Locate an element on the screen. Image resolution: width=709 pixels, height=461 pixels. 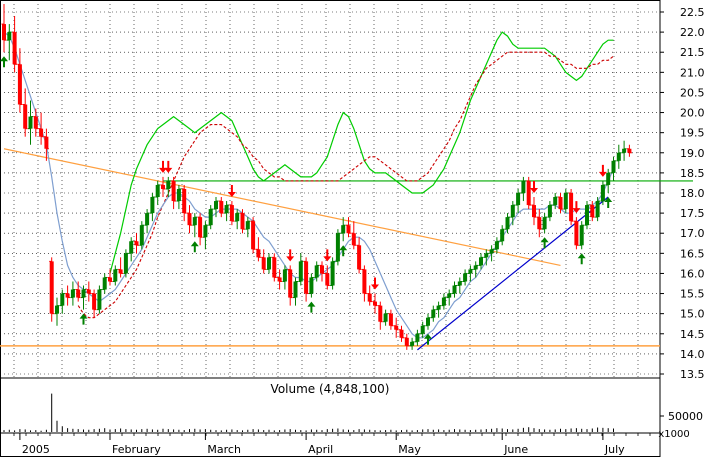
y-tick-label: 21.5 is located at coordinates (692, 52).